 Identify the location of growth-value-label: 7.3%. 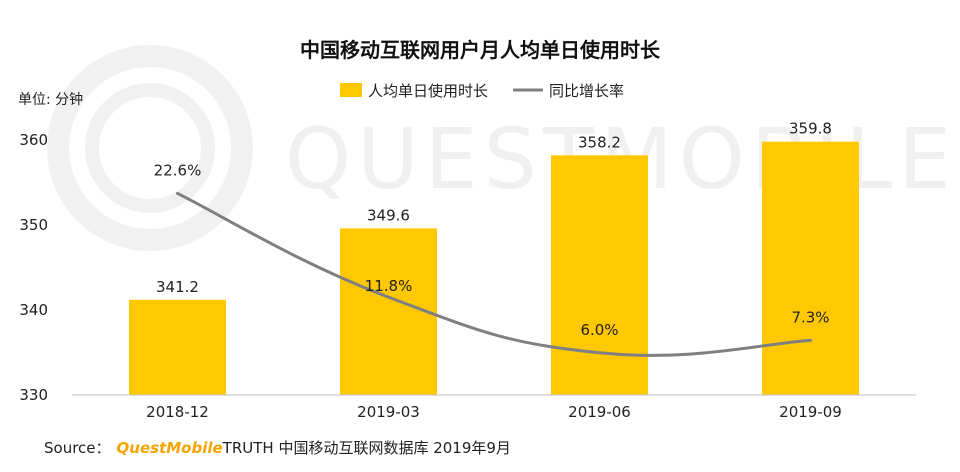
(810, 317).